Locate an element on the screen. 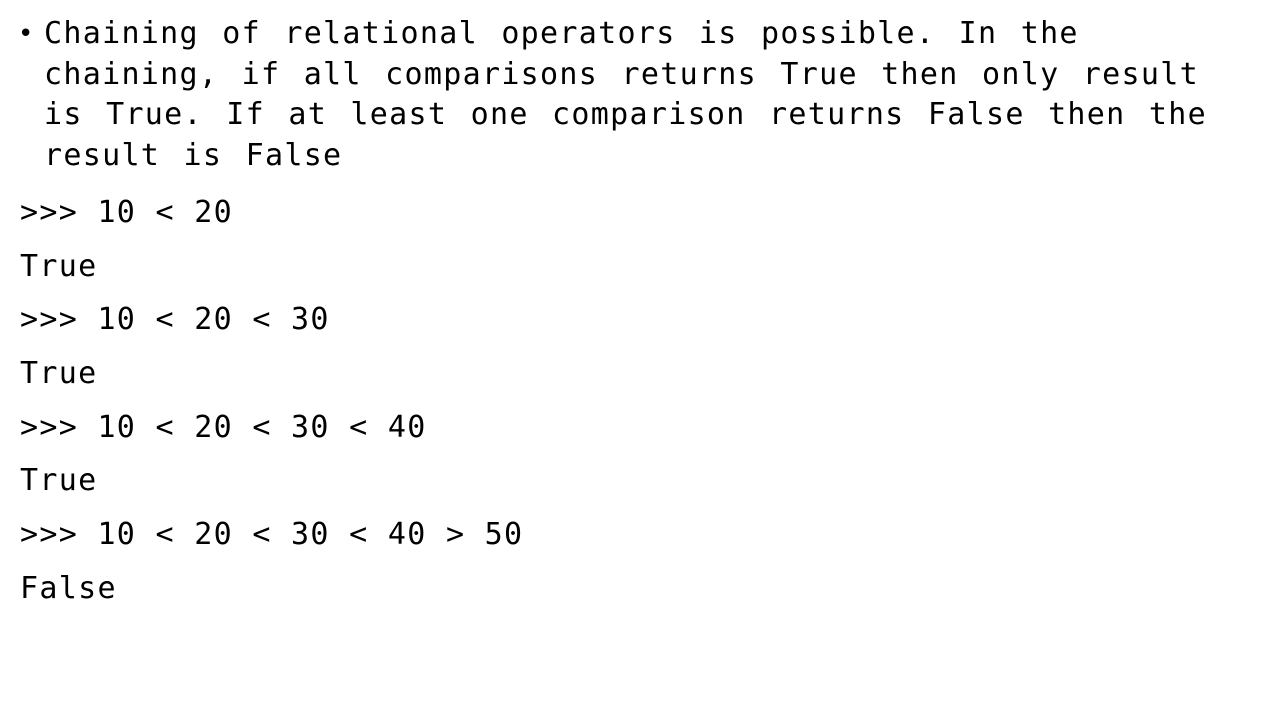 Image resolution: width=1280 pixels, height=720 pixels. code-line-prompt-2: >>> 10 < 20 < 30 is located at coordinates (175, 320).